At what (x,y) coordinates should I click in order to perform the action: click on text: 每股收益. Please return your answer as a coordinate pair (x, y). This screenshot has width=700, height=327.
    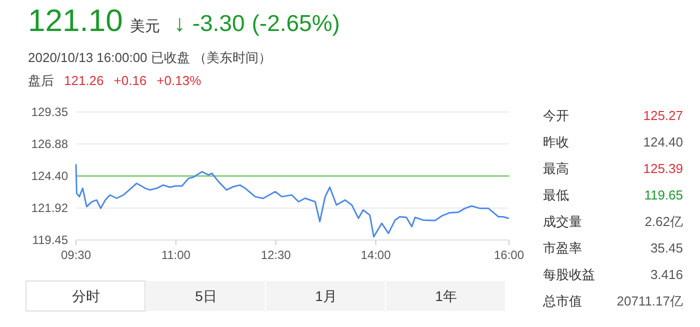
    Looking at the image, I should click on (569, 274).